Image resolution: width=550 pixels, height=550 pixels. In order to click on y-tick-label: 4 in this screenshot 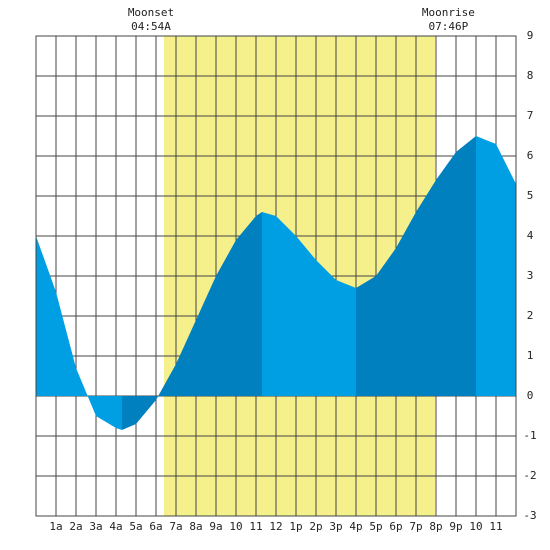, I will do `click(530, 235)`.